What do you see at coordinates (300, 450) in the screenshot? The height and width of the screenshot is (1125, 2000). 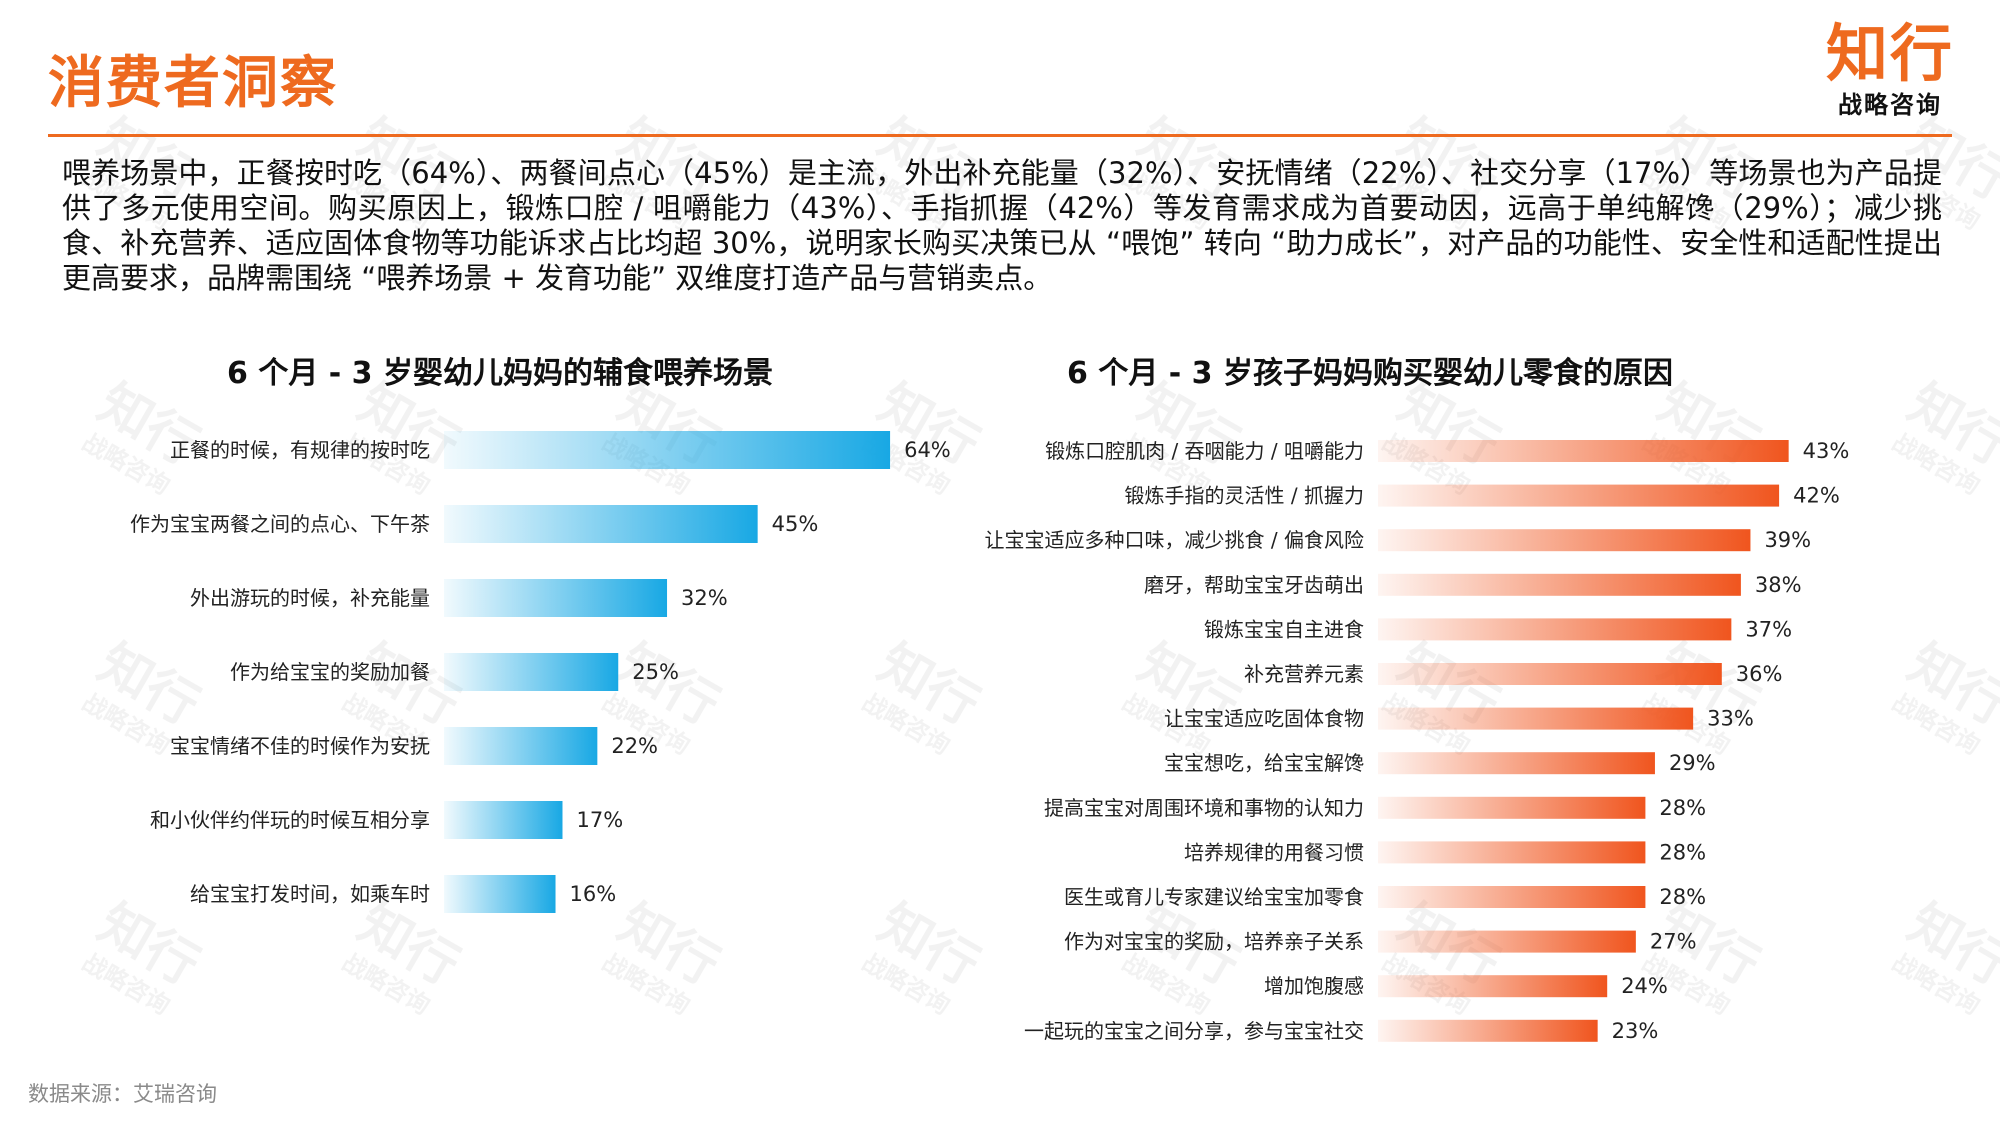 I see `category-label: 正餐的时候，有规律的按时吃` at bounding box center [300, 450].